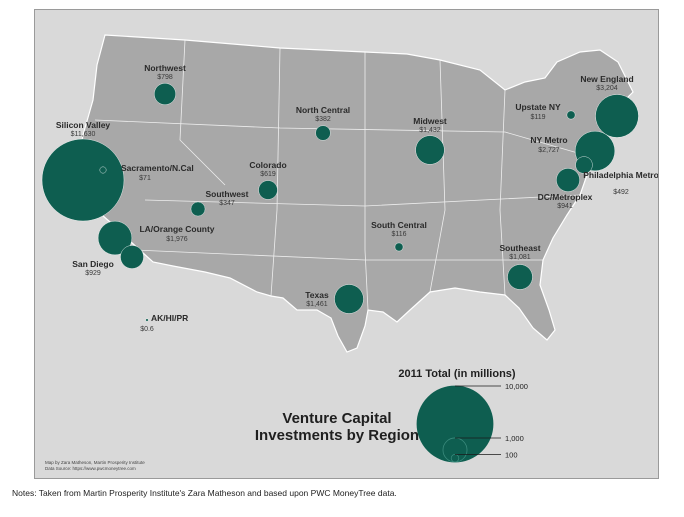 The height and width of the screenshot is (517, 684). What do you see at coordinates (349, 299) in the screenshot?
I see `bubble-texas` at bounding box center [349, 299].